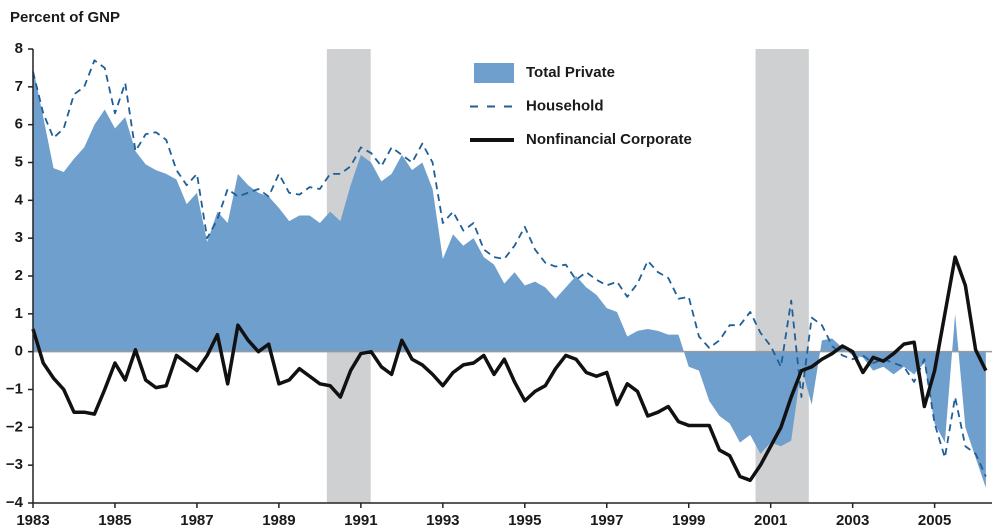 The height and width of the screenshot is (531, 993). I want to click on y-tick-label: 6, so click(19, 124).